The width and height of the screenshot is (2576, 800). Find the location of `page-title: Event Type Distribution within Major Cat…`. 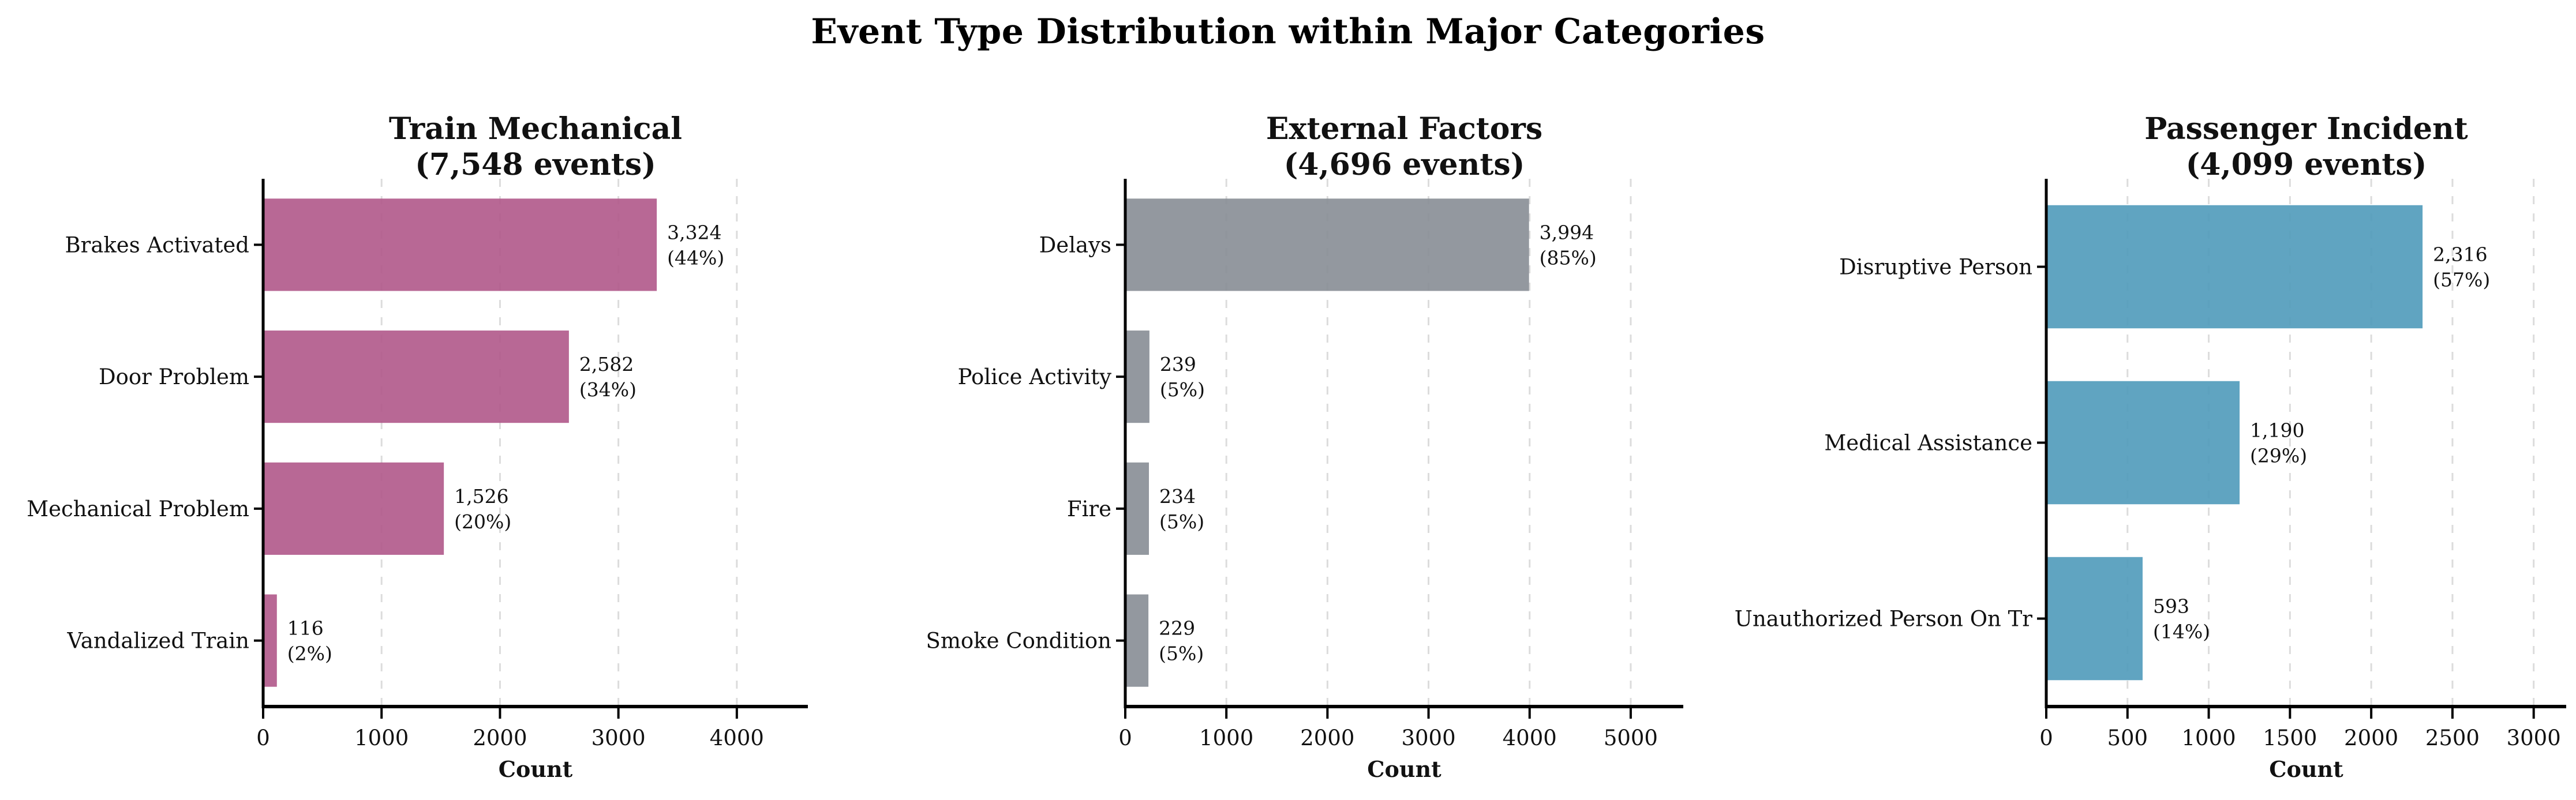

page-title: Event Type Distribution within Major Cat… is located at coordinates (1288, 32).